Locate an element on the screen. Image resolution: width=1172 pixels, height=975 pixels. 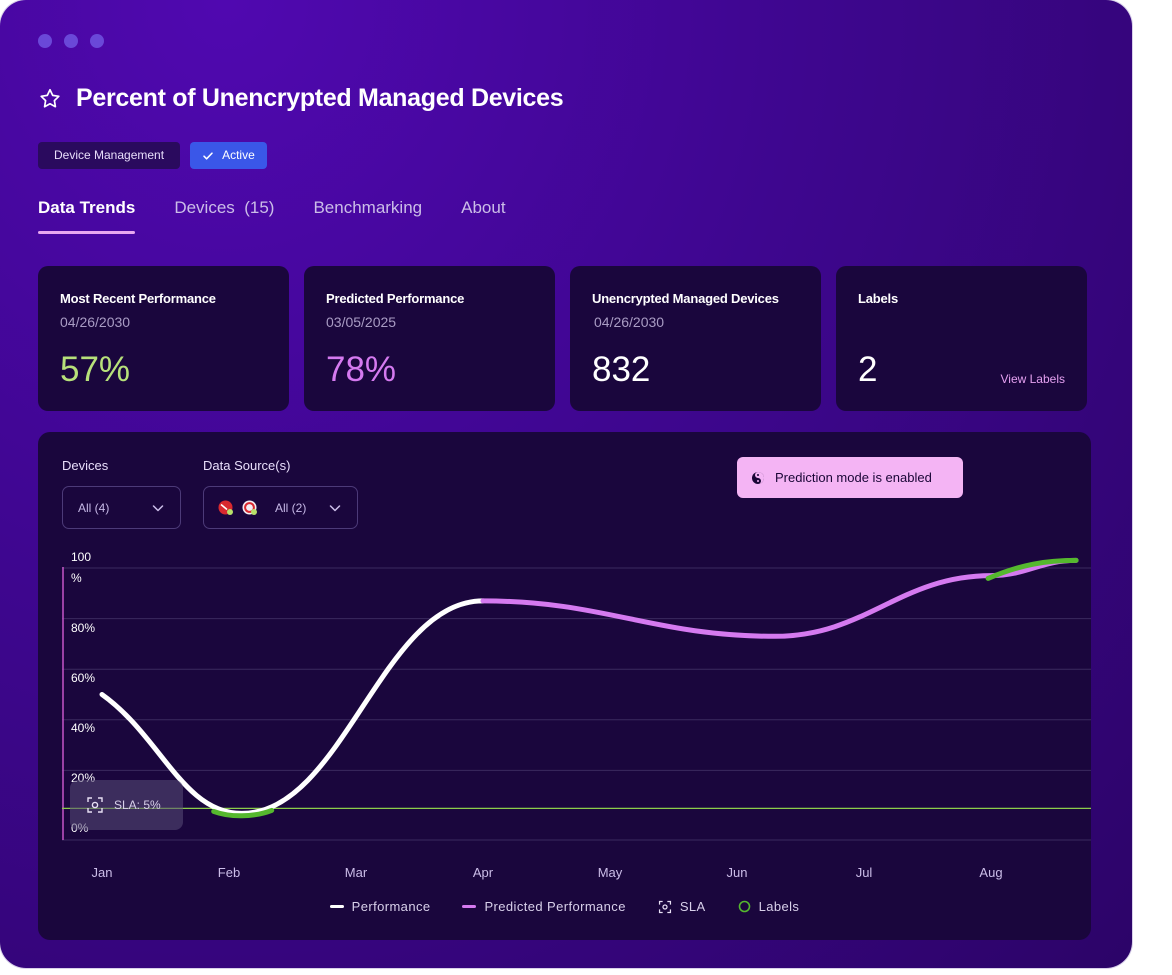
legend-item-sla: SLA is located at coordinates (682, 906).